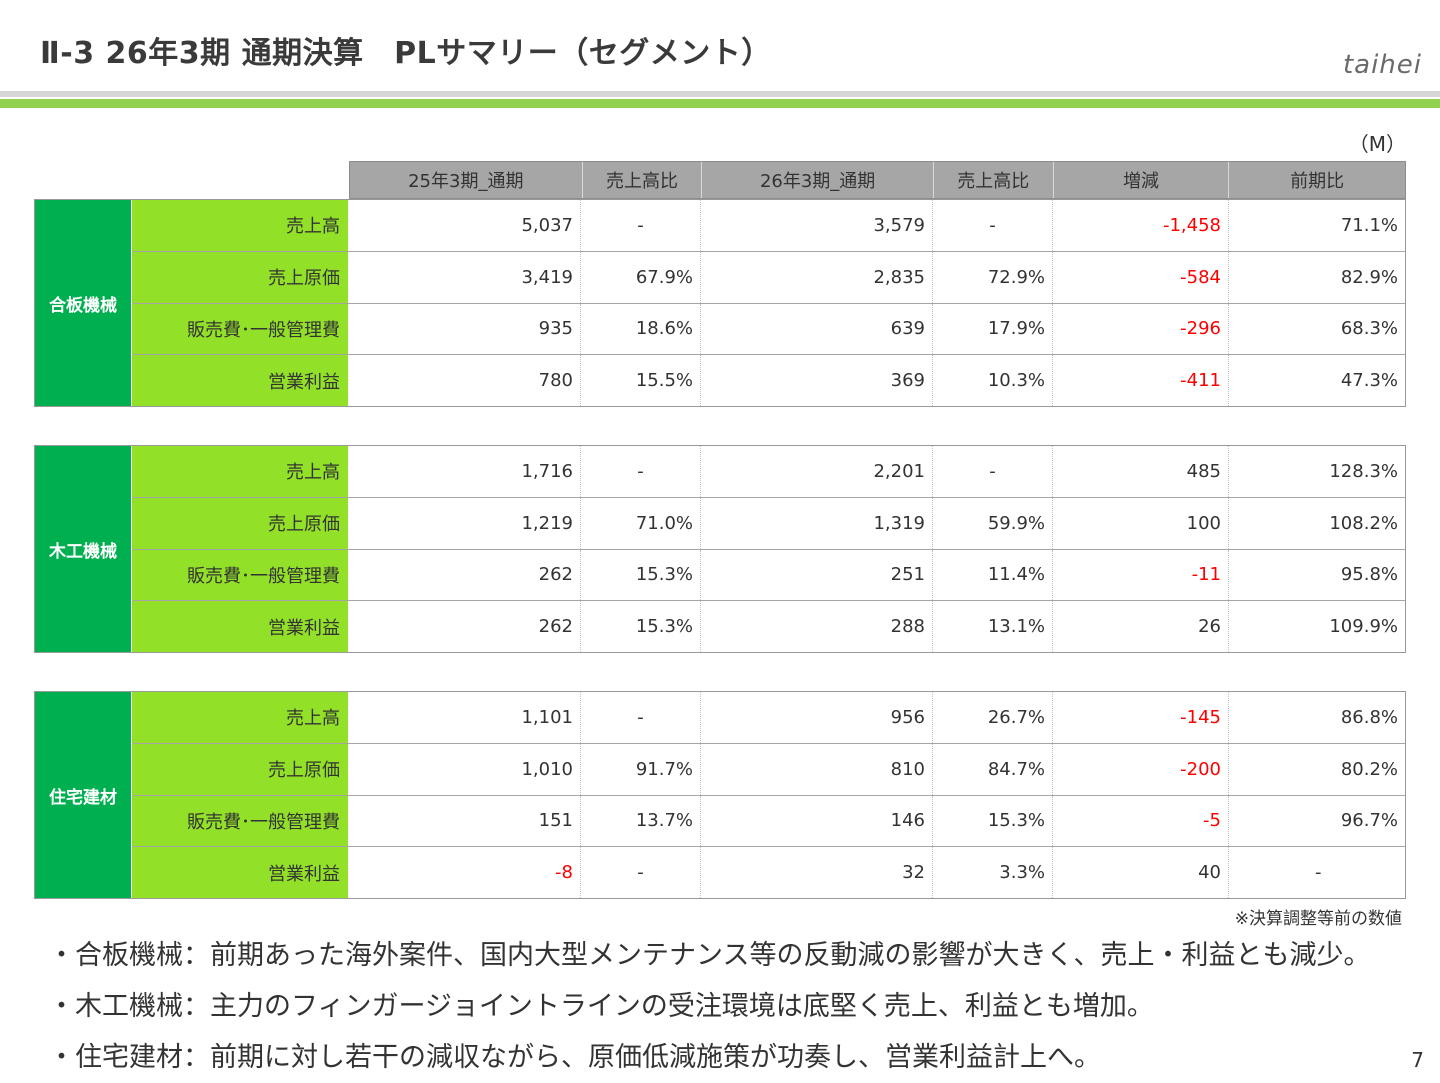 The image size is (1440, 1083). What do you see at coordinates (464, 872) in the screenshot?
I see `prev-value-cell: -8` at bounding box center [464, 872].